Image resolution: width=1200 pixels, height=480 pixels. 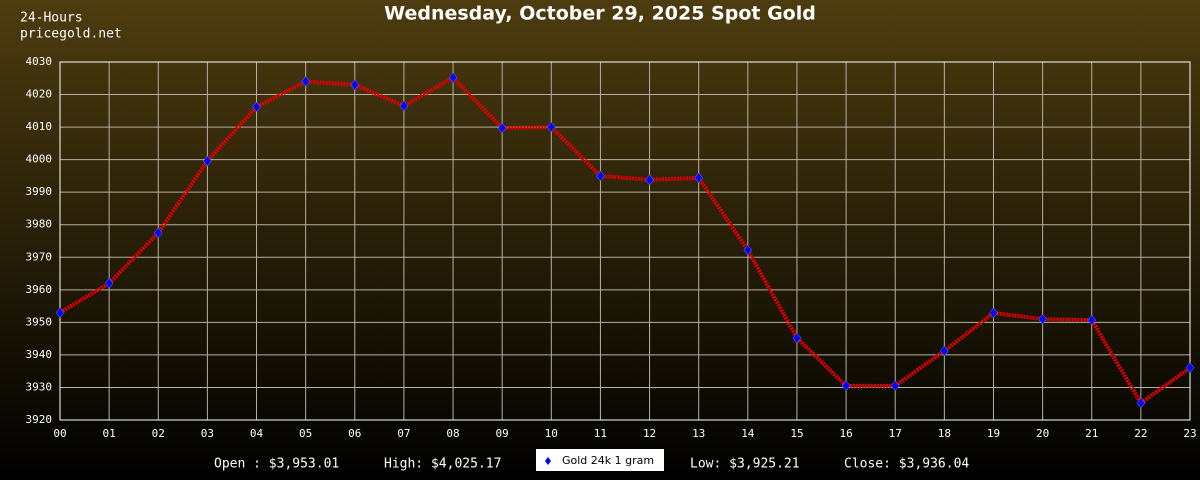 I want to click on legend-box, so click(x=600, y=460).